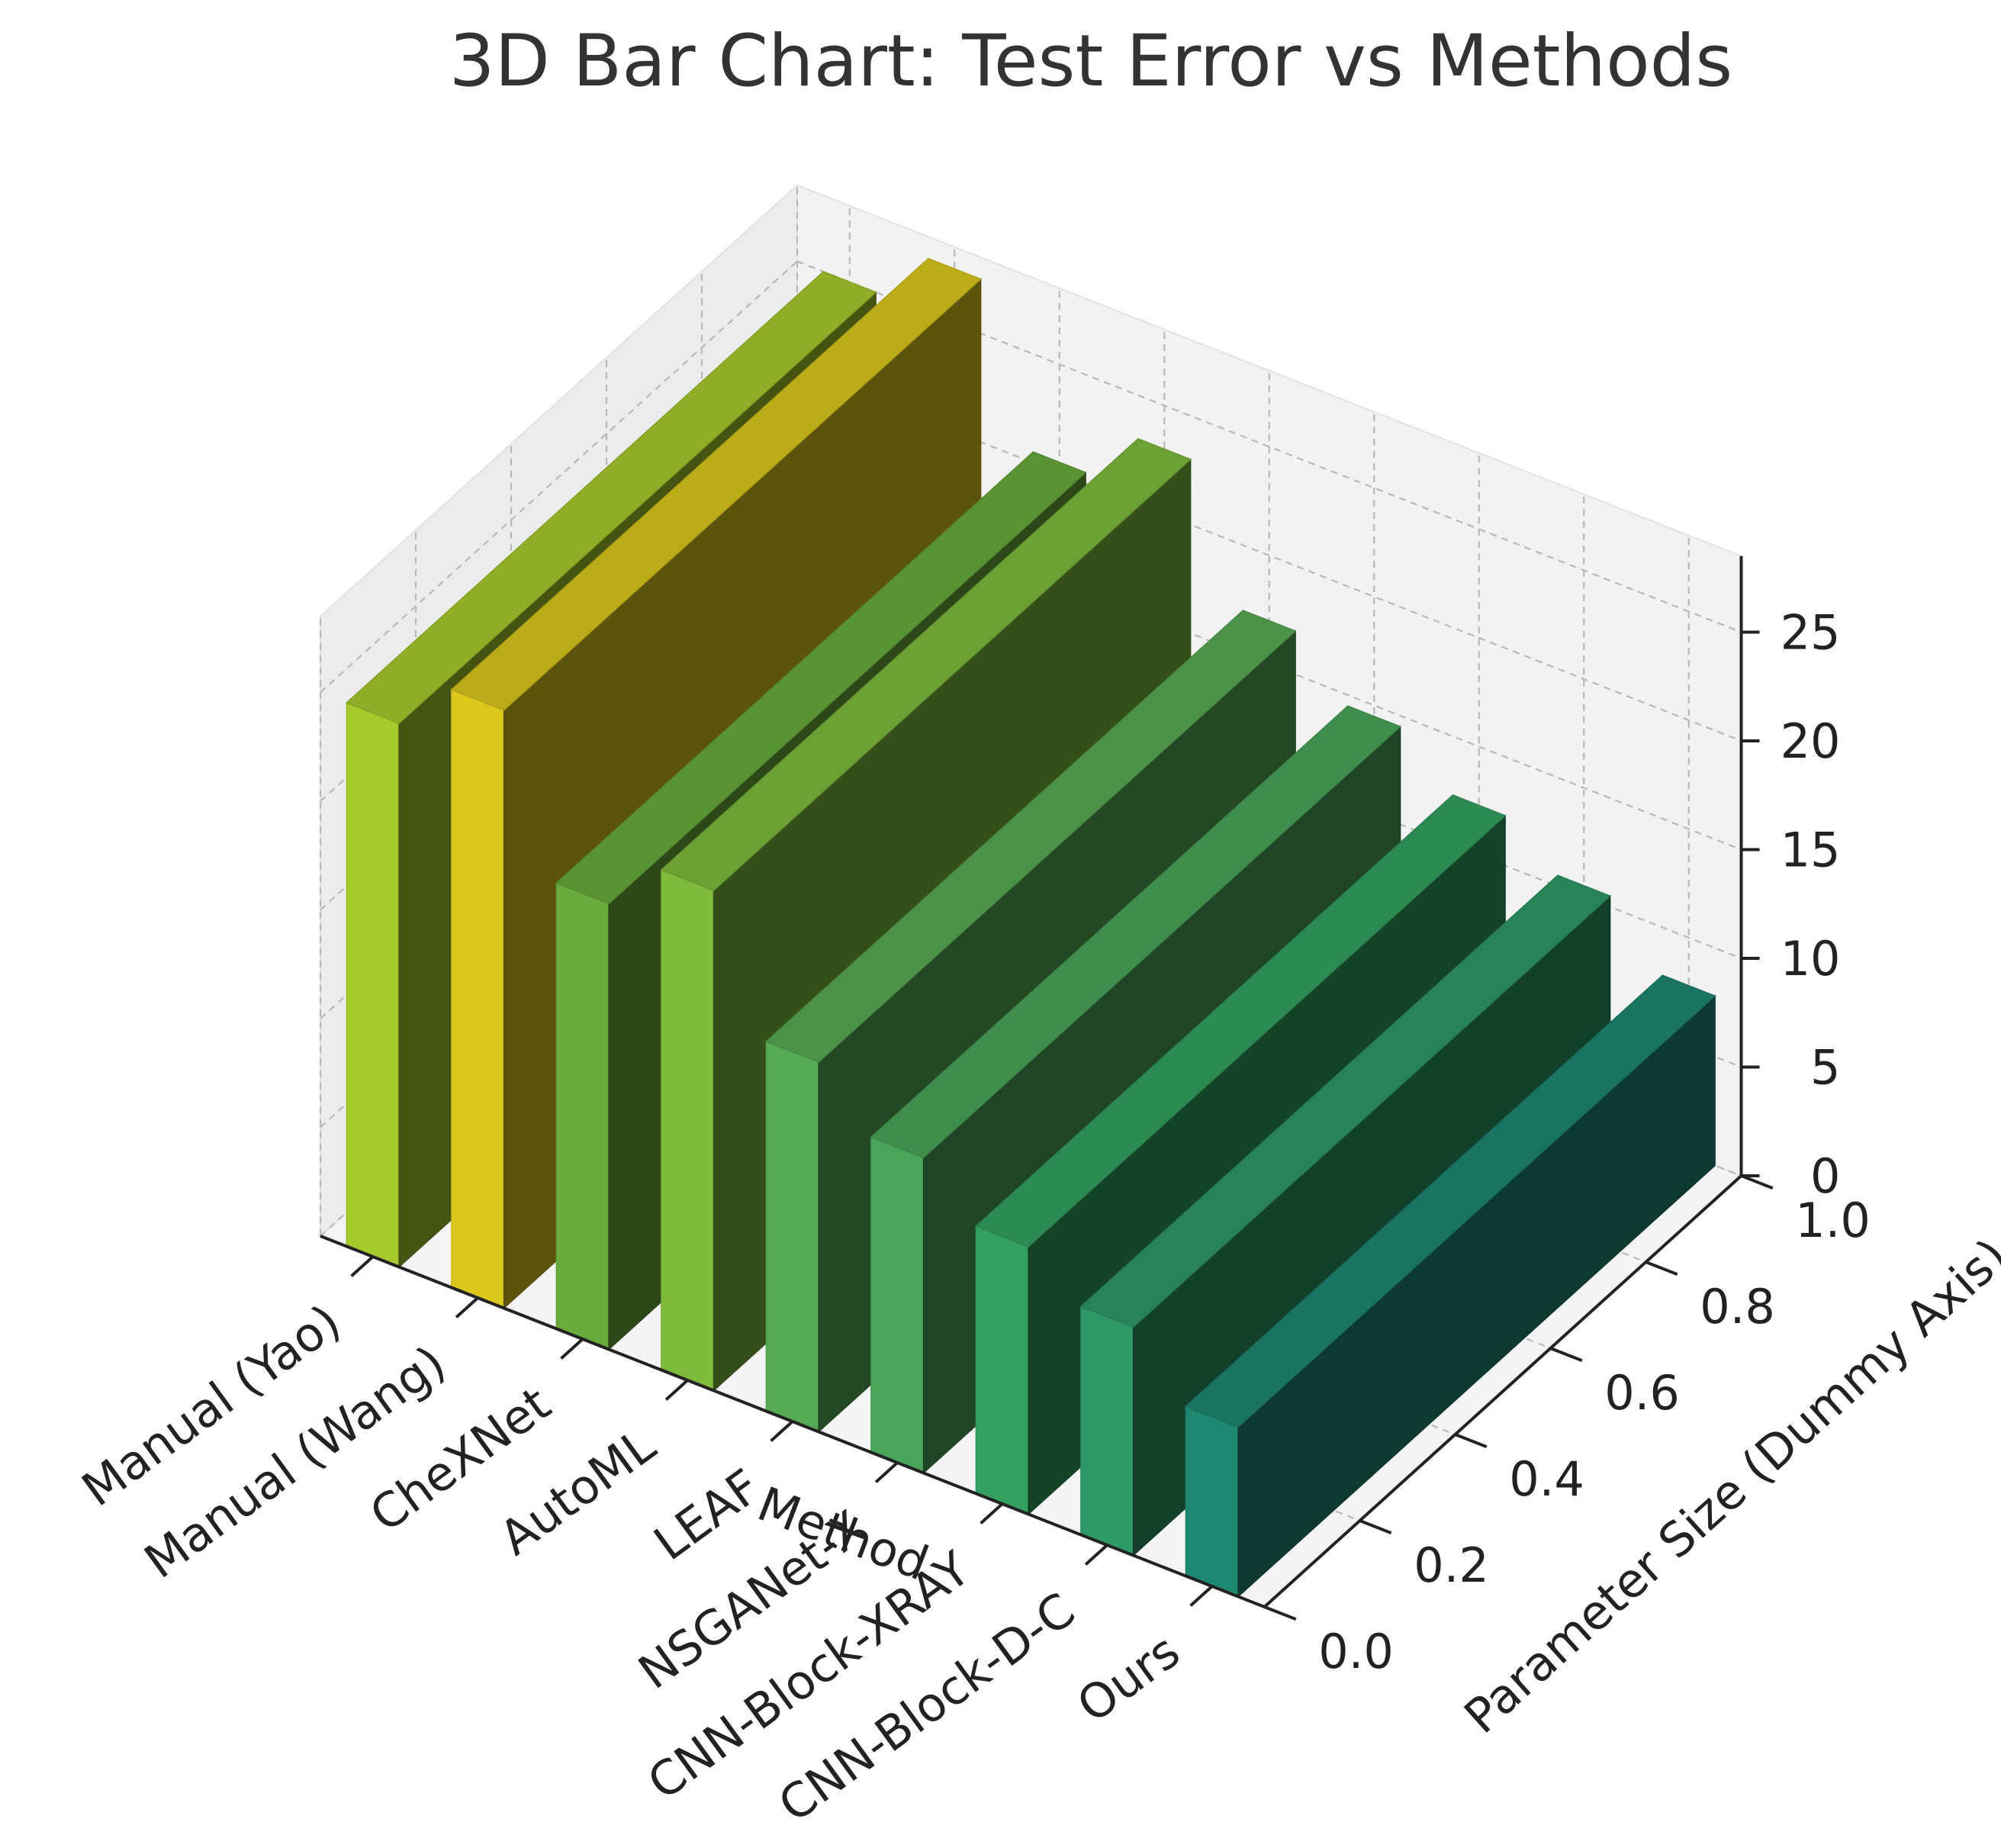 This screenshot has height=1848, width=2001. Describe the element at coordinates (1811, 850) in the screenshot. I see `z-tick-label: 15` at that location.